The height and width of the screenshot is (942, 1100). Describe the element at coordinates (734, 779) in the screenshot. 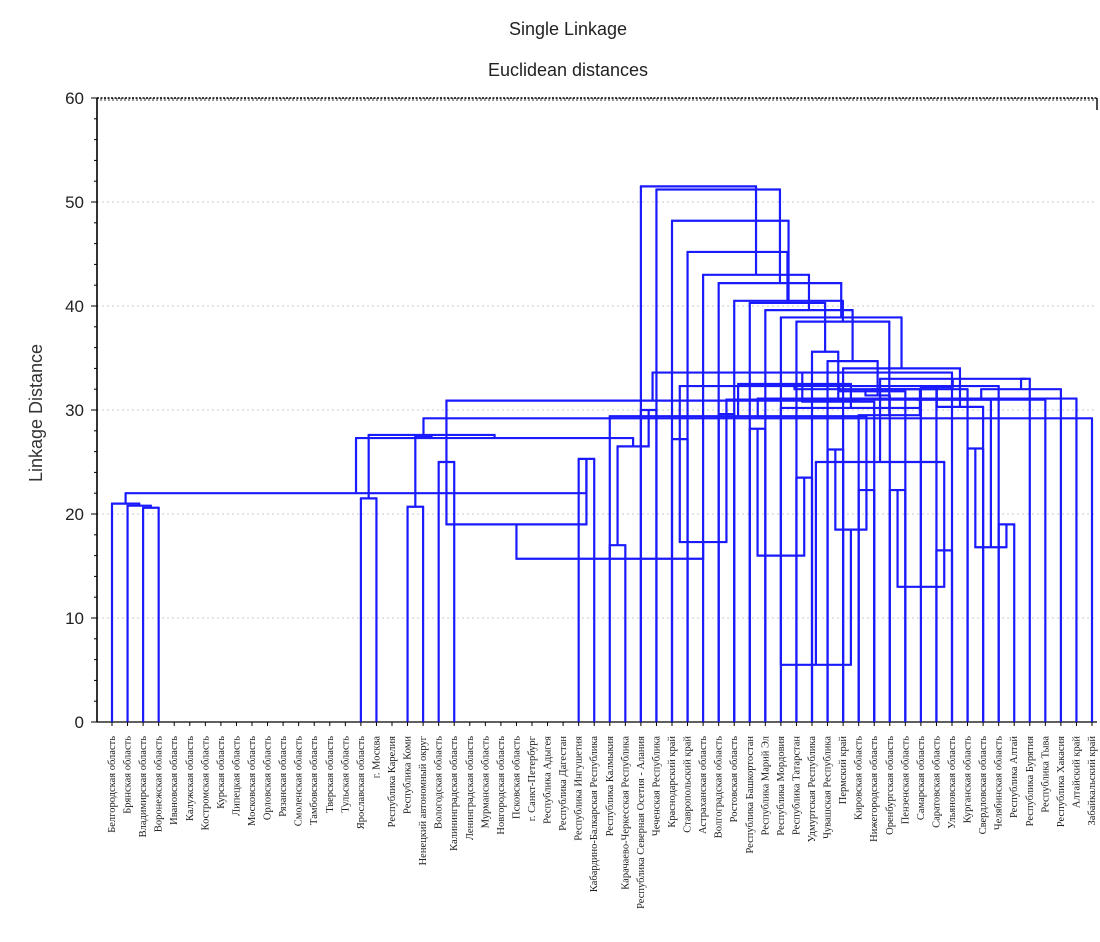

I see `leaf-label: Ростовская область` at that location.